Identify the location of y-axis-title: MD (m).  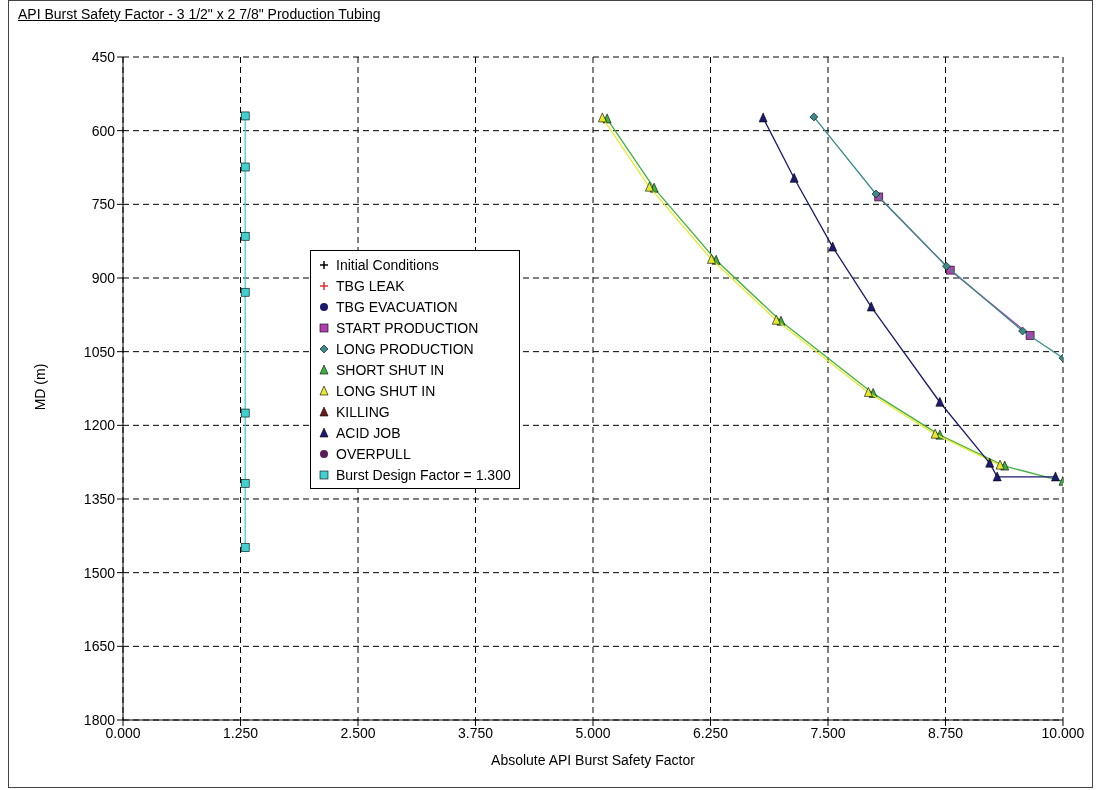
(40, 387).